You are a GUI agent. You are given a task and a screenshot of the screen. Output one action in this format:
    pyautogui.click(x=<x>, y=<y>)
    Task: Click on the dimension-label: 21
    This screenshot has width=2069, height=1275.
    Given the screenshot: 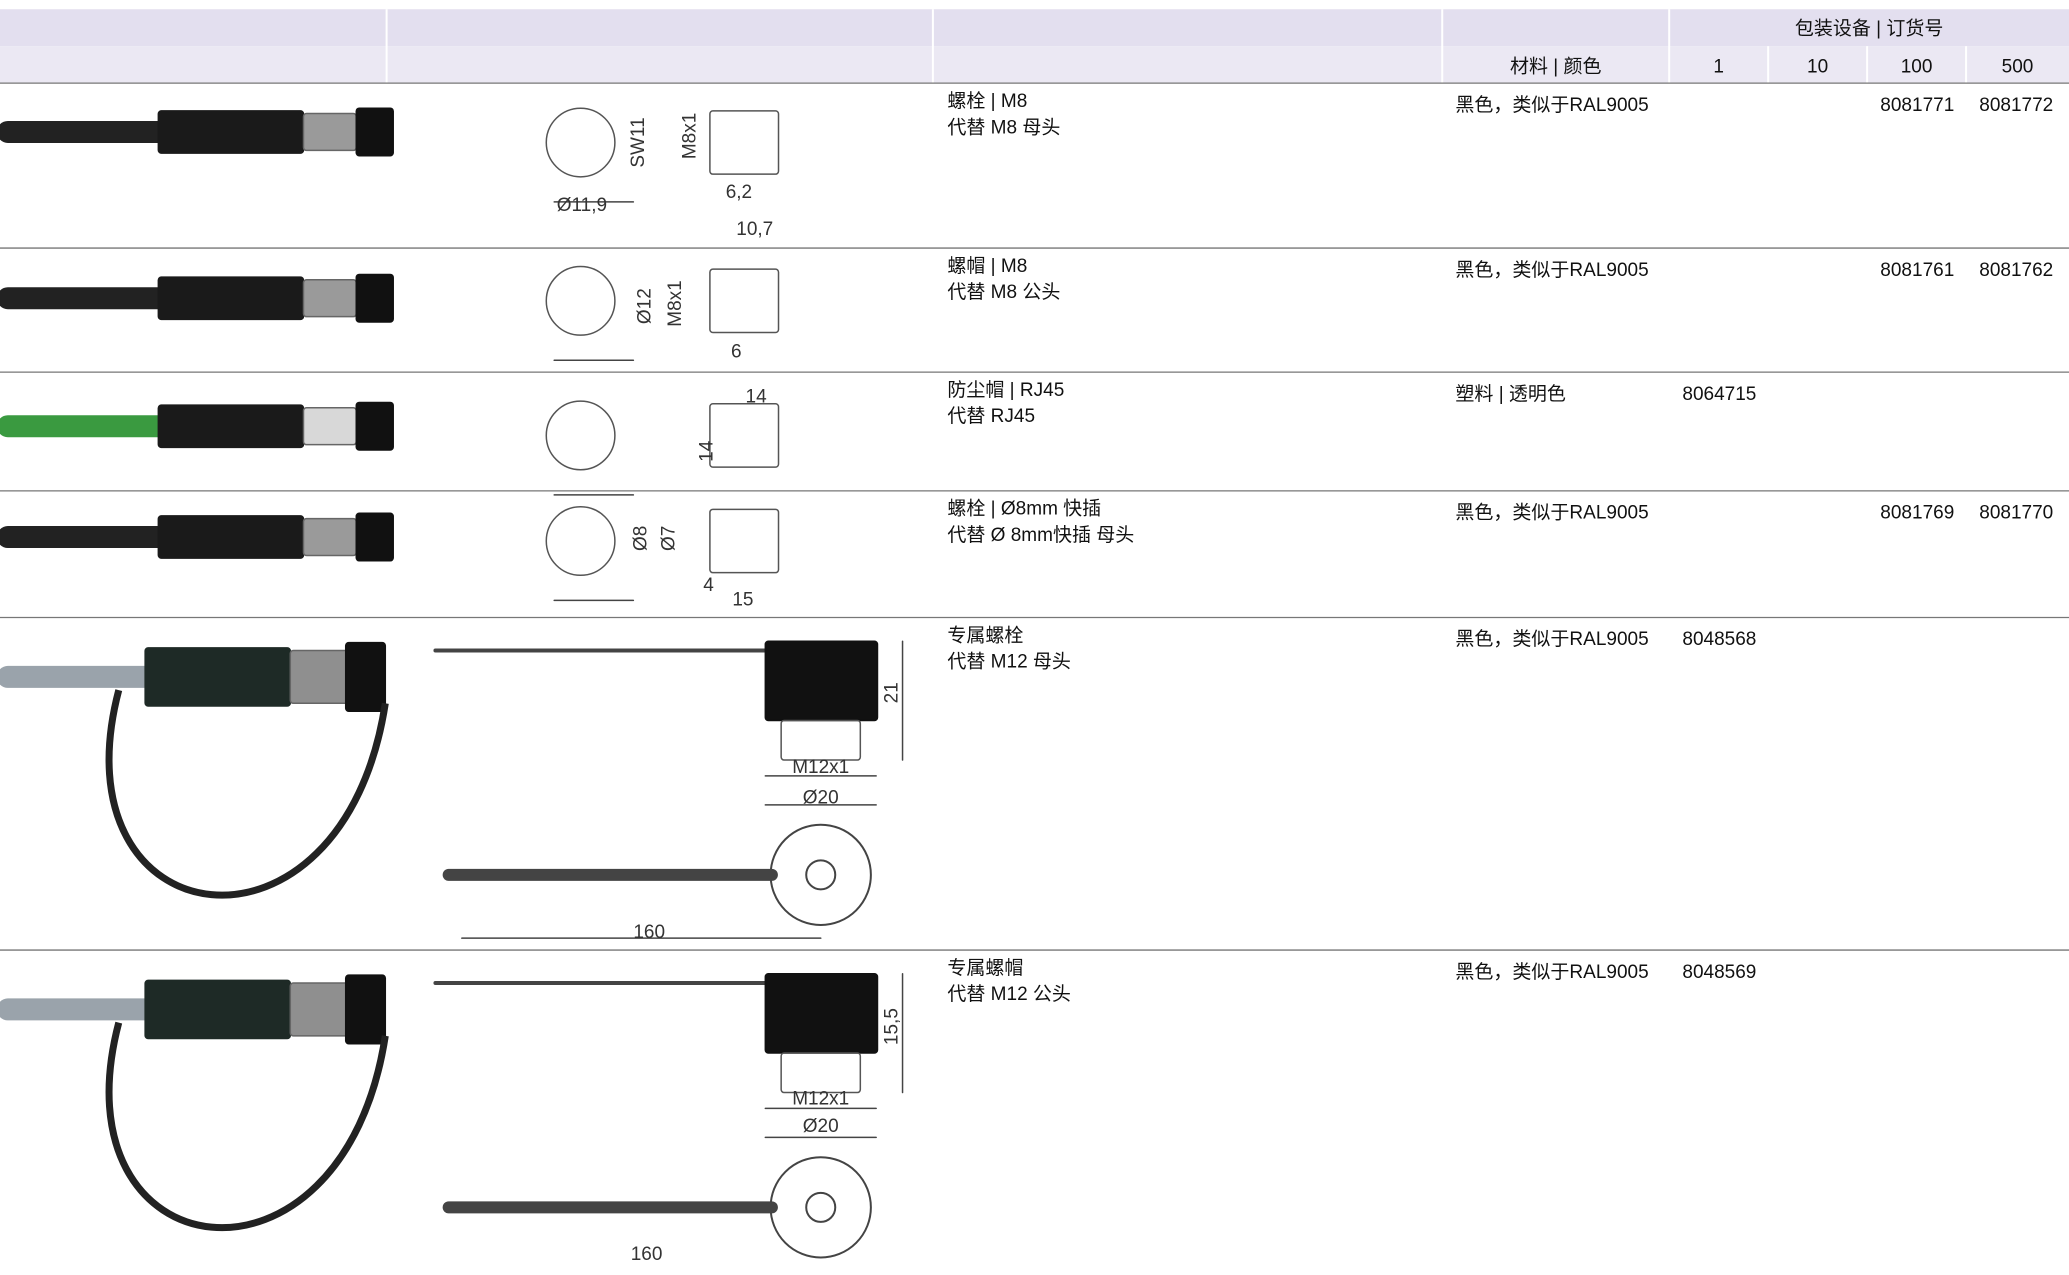 What is the action you would take?
    pyautogui.click(x=891, y=692)
    